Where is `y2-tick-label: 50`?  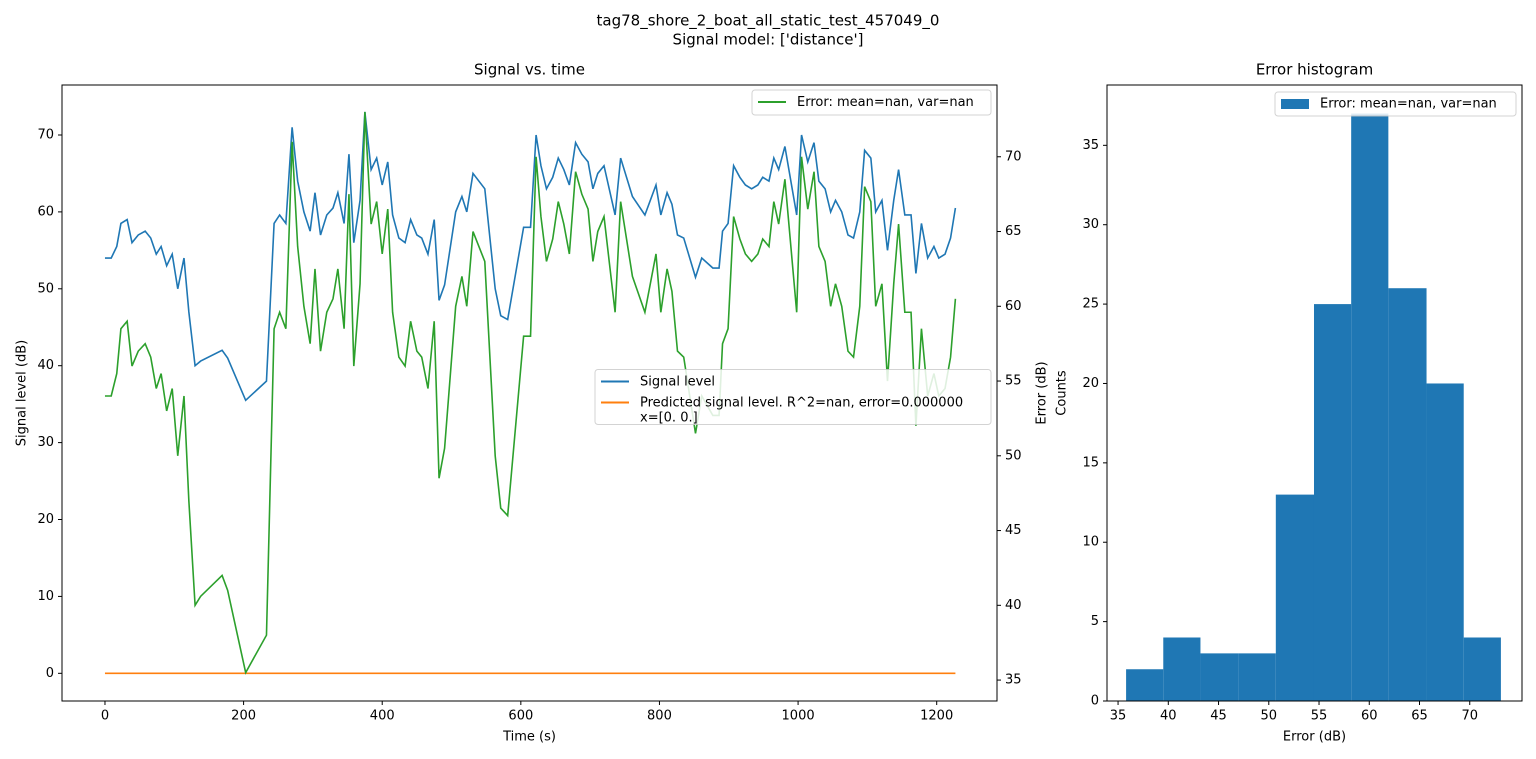 y2-tick-label: 50 is located at coordinates (1013, 455).